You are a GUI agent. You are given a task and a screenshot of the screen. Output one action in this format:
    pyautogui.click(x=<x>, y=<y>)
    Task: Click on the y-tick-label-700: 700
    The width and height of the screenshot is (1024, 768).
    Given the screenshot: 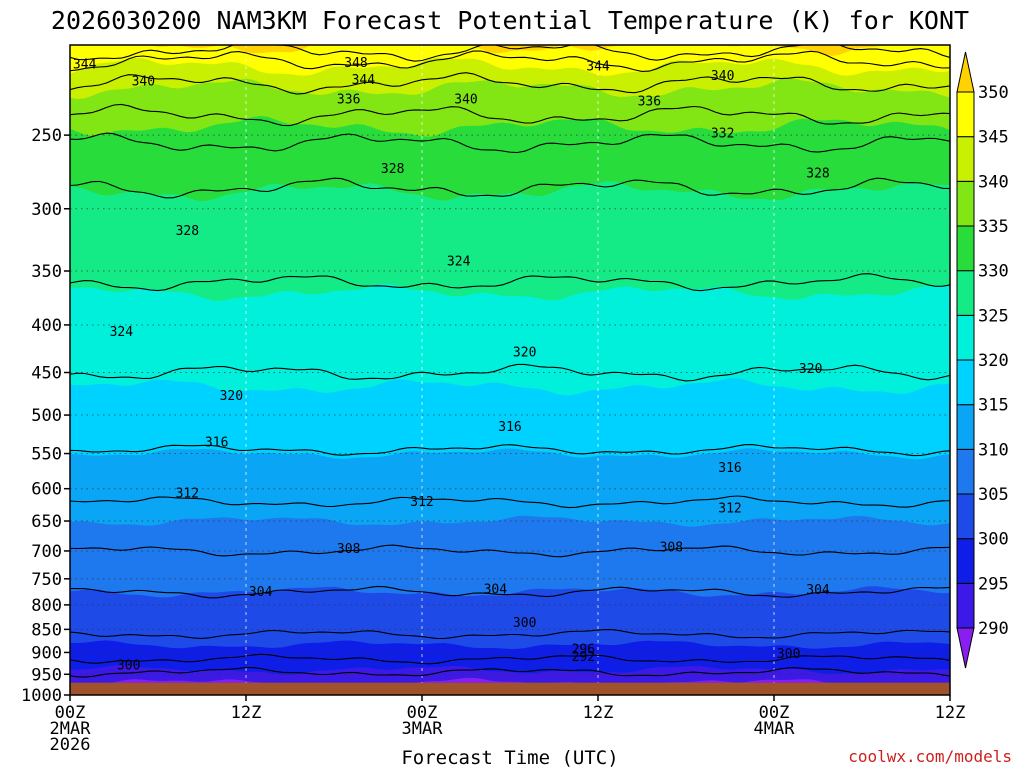 What is the action you would take?
    pyautogui.click(x=46, y=552)
    